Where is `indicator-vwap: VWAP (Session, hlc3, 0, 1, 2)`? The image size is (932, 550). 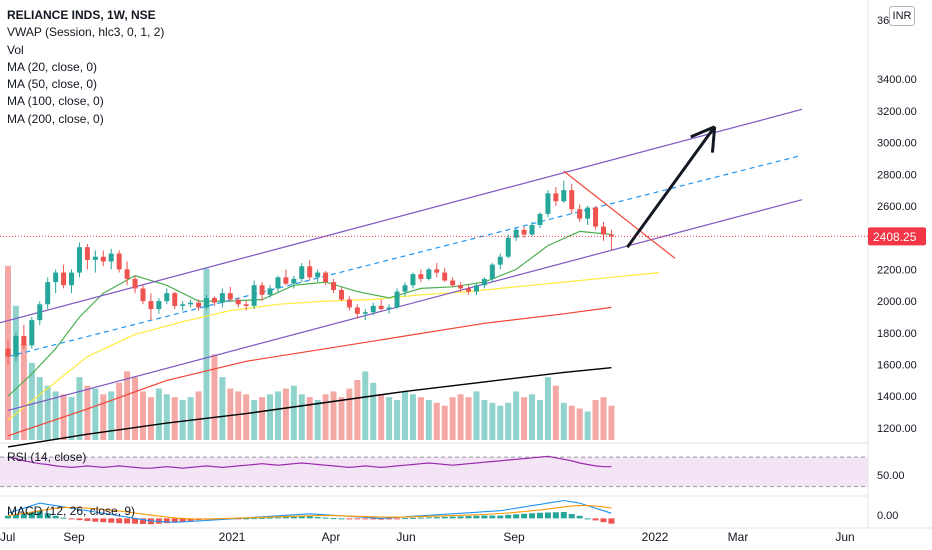 indicator-vwap: VWAP (Session, hlc3, 0, 1, 2) is located at coordinates (86, 32).